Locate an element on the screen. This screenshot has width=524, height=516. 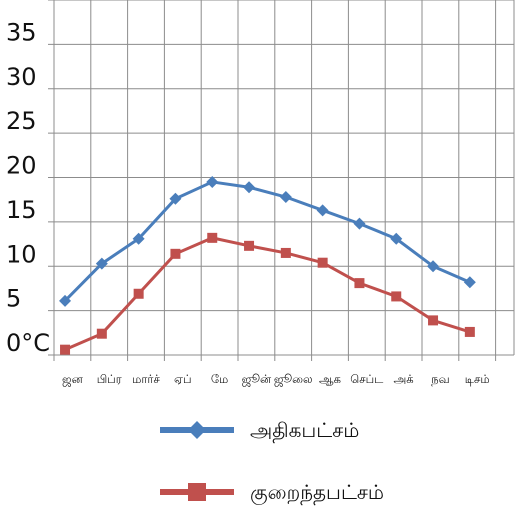
x-tick-label: அக் is located at coordinates (404, 379).